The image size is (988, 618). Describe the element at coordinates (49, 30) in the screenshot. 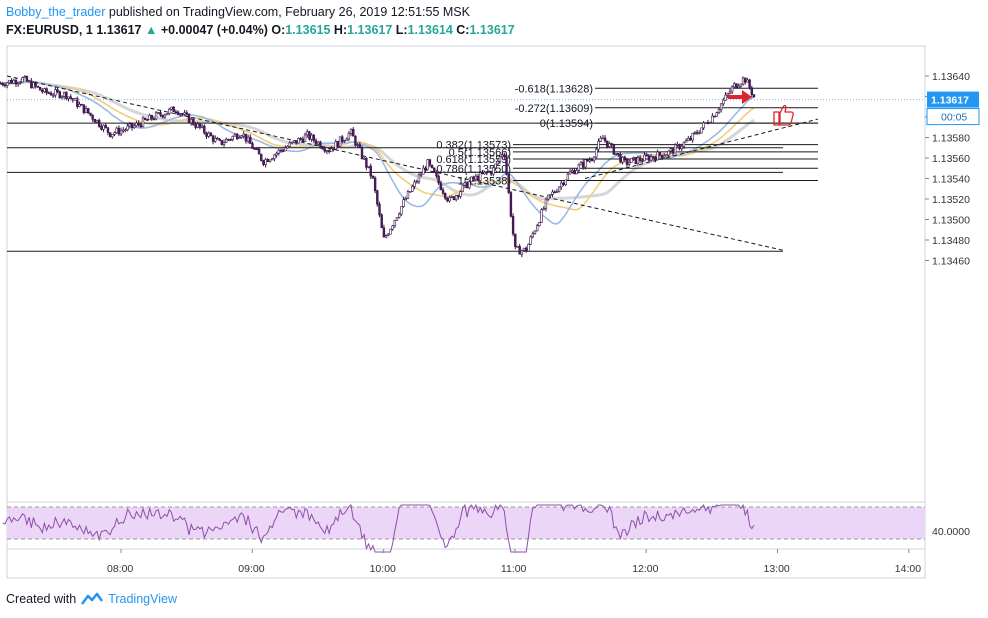

I see `symbol-label: FX:EURUSD, 1` at that location.